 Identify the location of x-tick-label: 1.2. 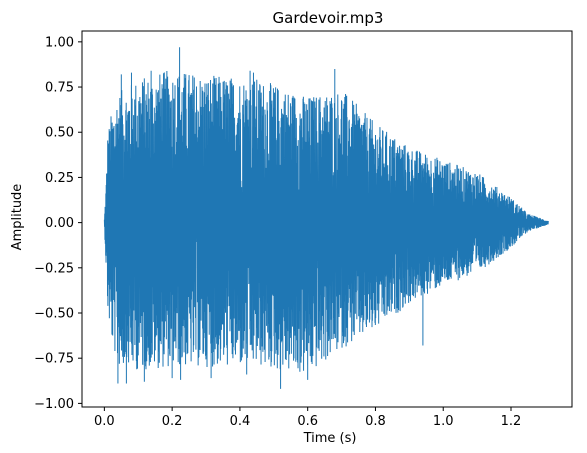
(511, 421).